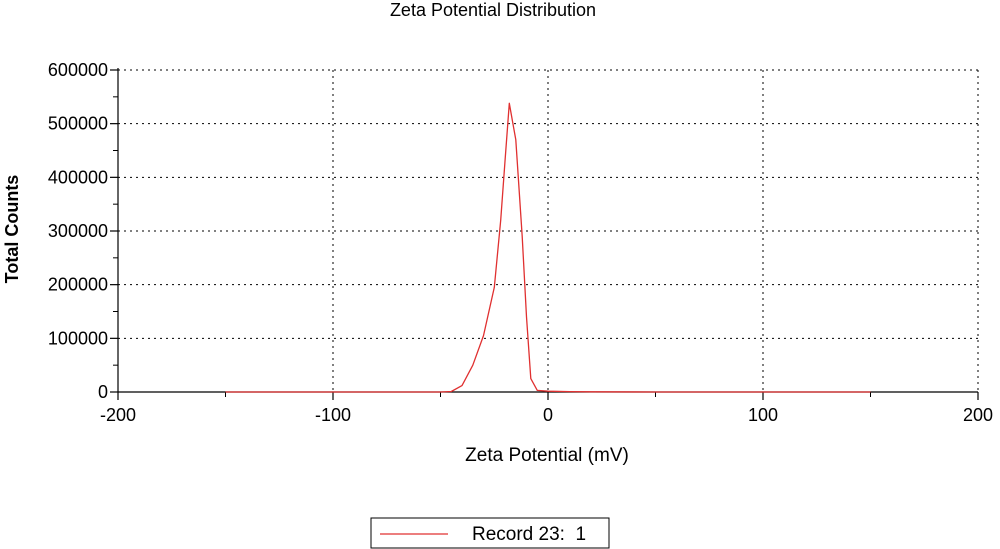  Describe the element at coordinates (118, 415) in the screenshot. I see `x-tick-label: -200` at that location.